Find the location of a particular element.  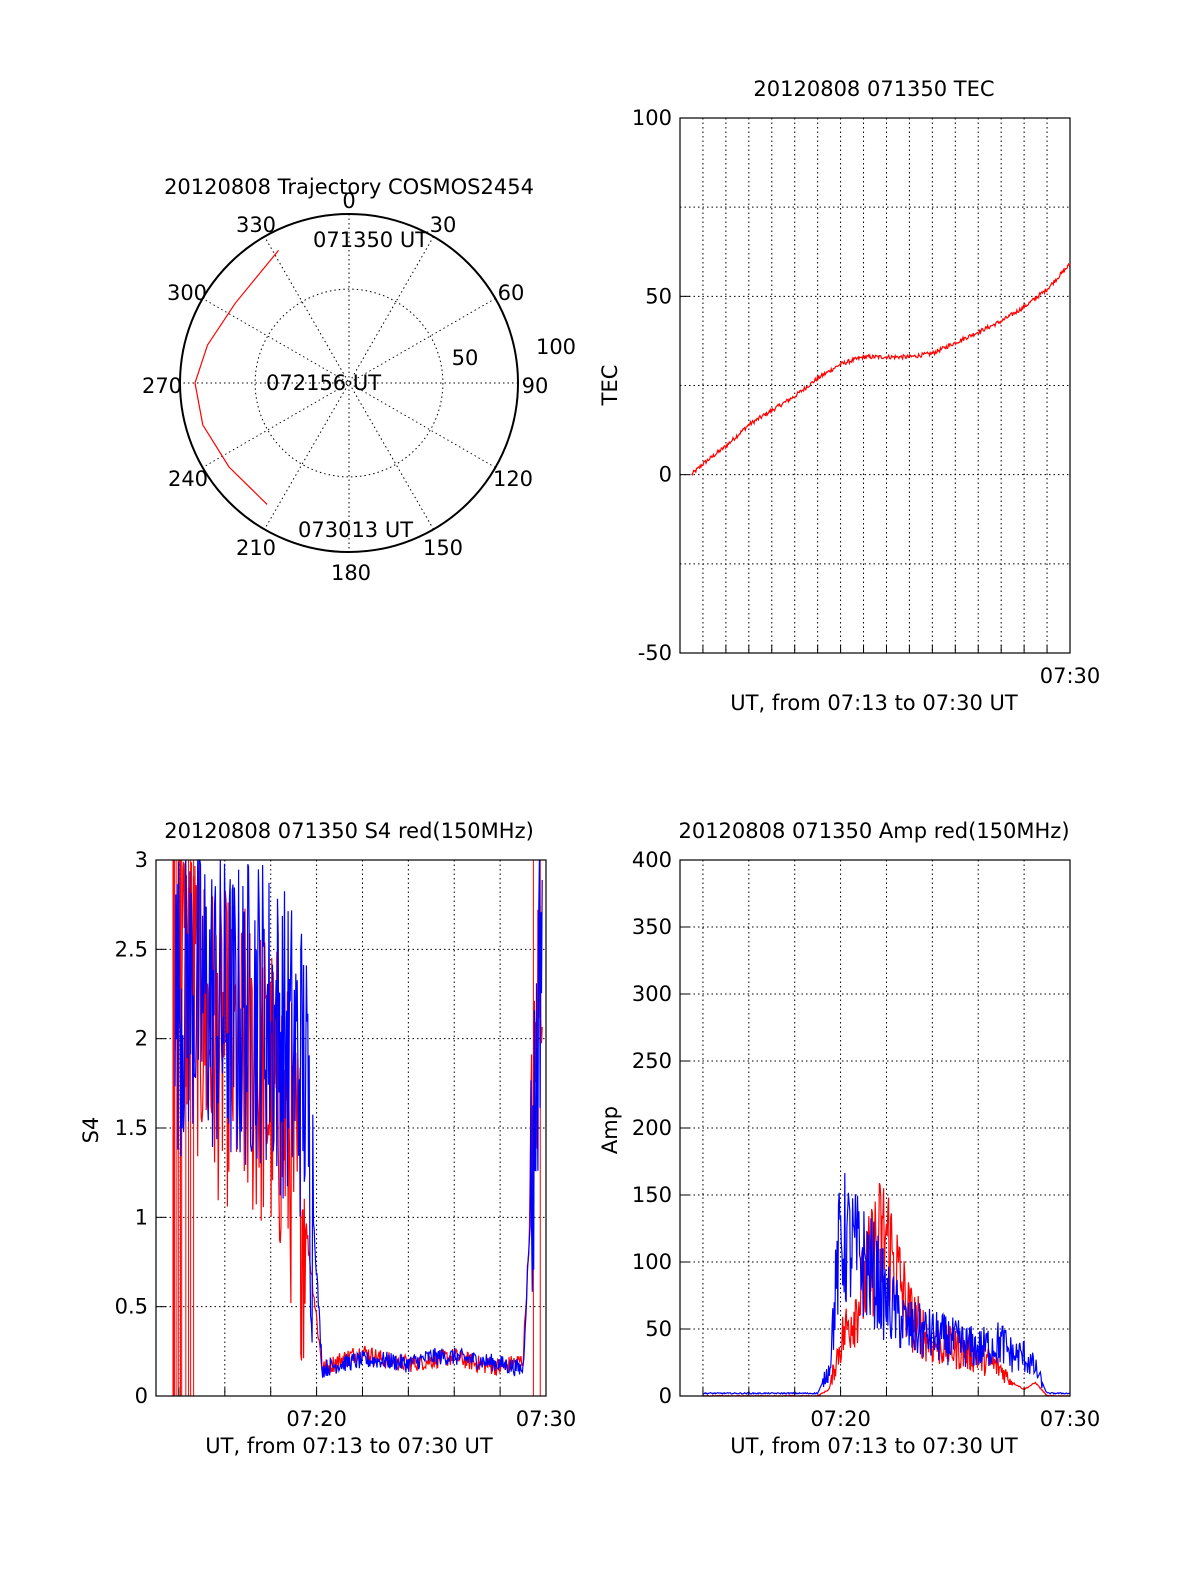

annotation-start-time: 071350 UT is located at coordinates (370, 240).